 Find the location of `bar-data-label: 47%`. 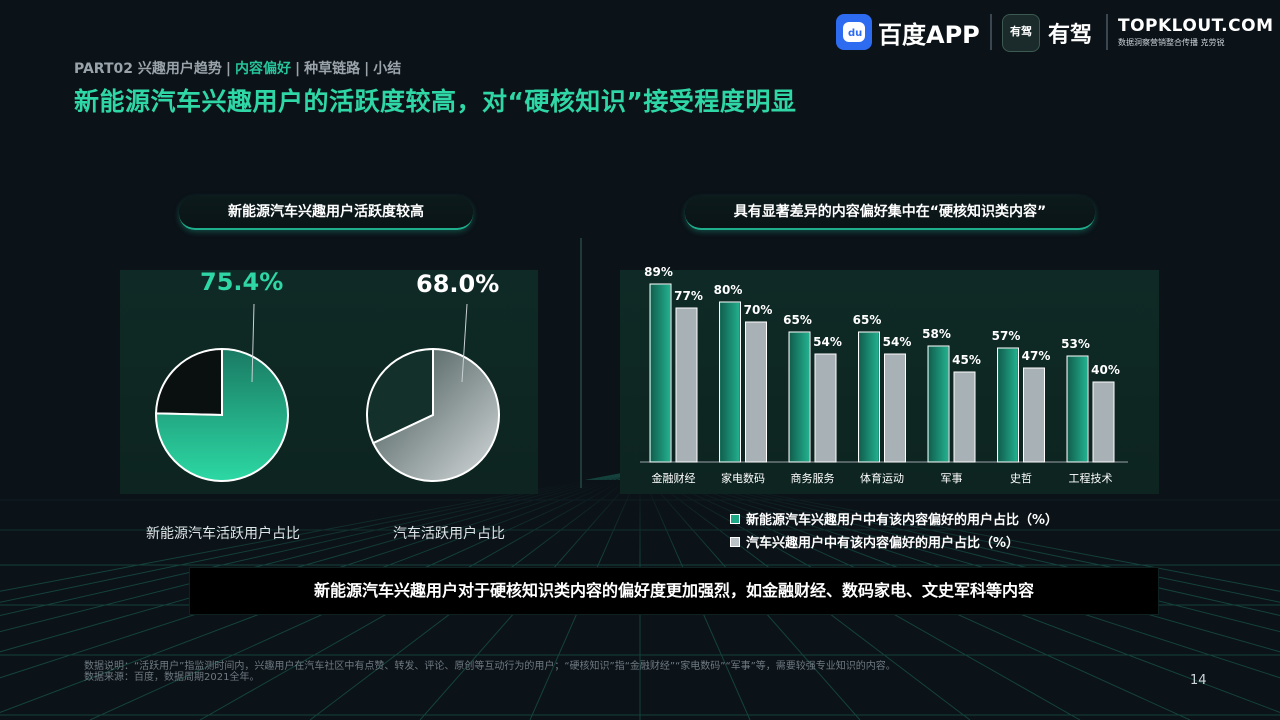

bar-data-label: 47% is located at coordinates (1036, 356).